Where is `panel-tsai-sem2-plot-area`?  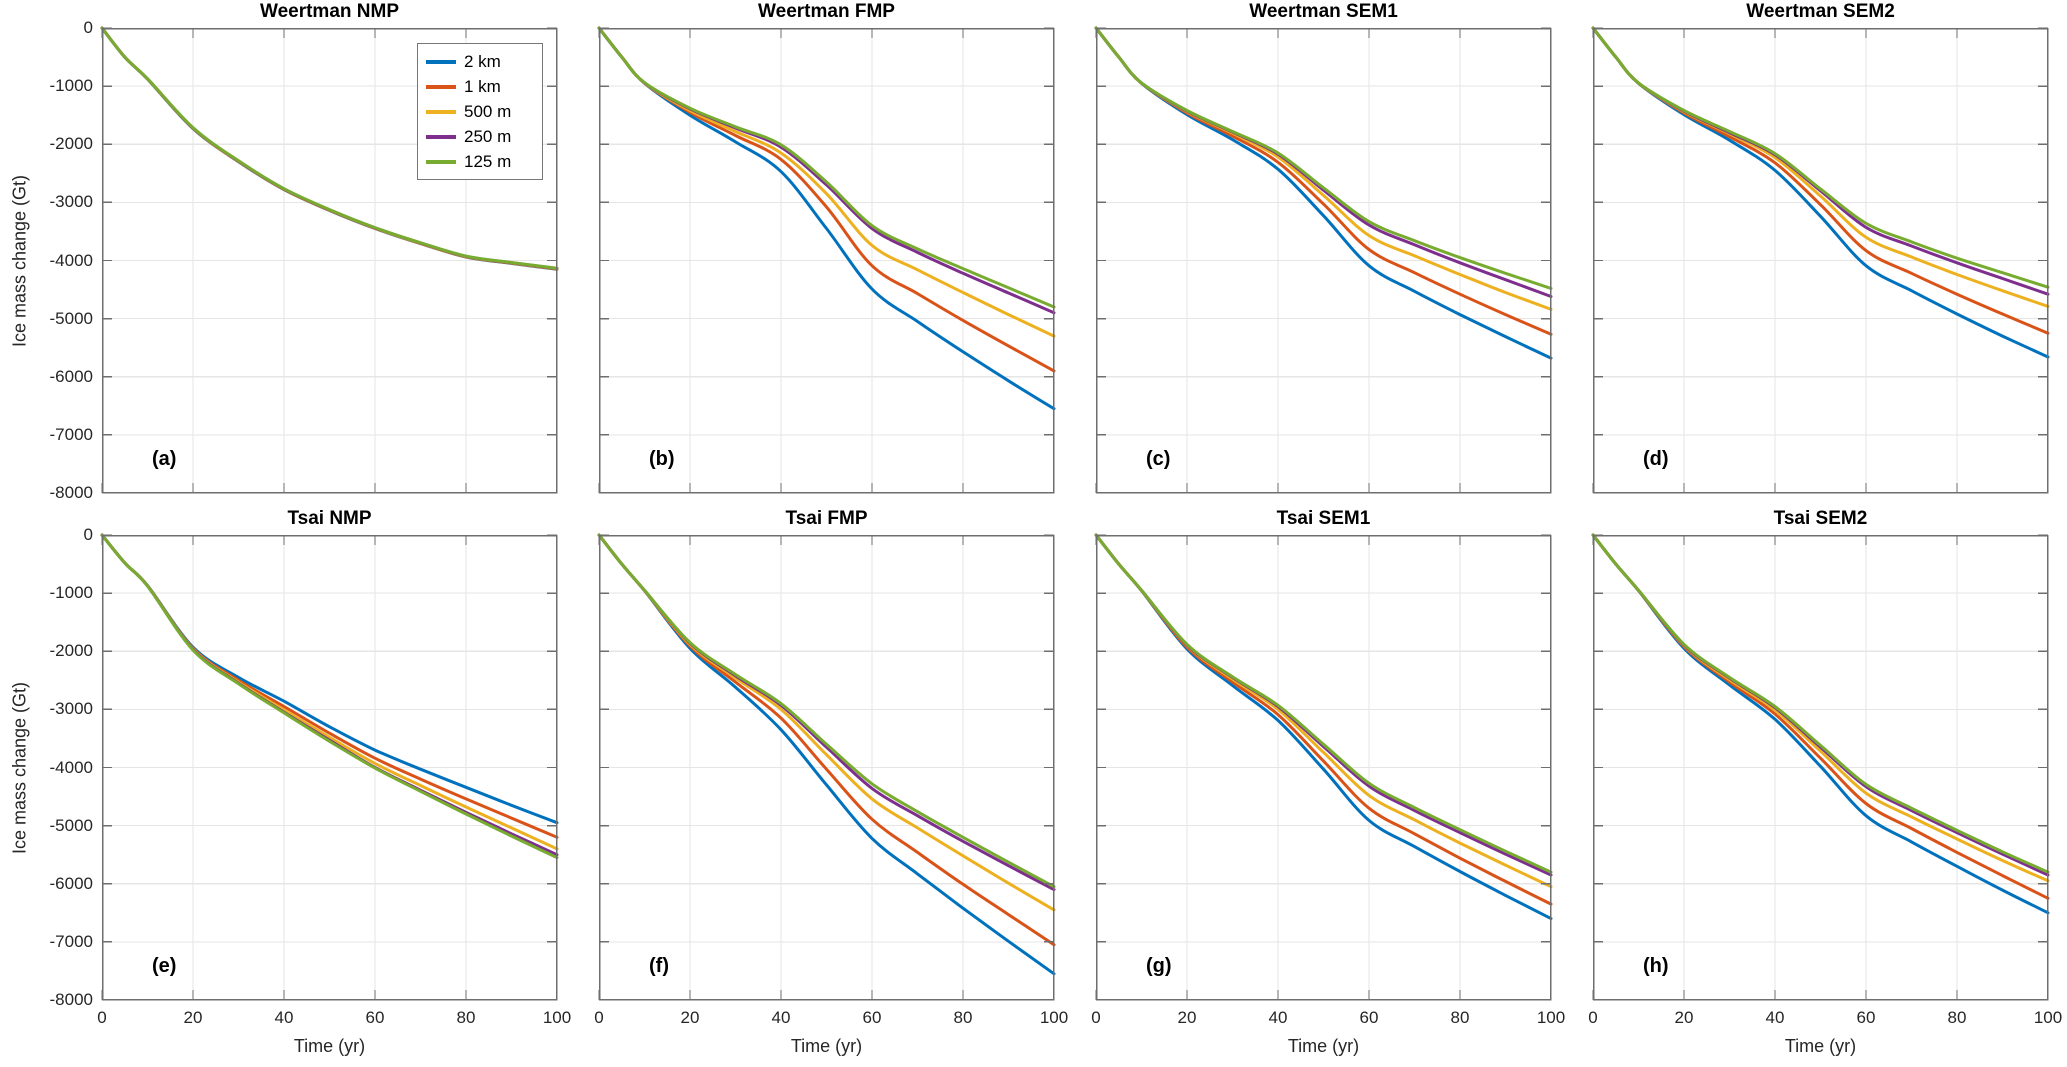
panel-tsai-sem2-plot-area is located at coordinates (1820, 767).